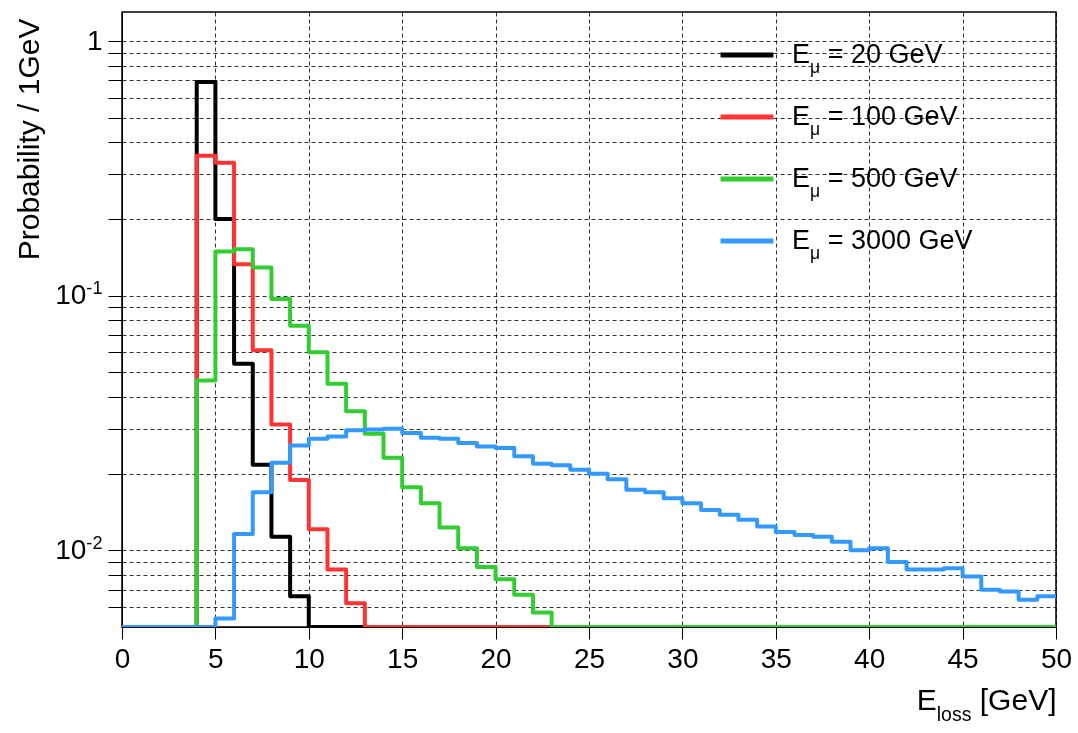  What do you see at coordinates (963, 658) in the screenshot?
I see `x-tick-label: 45` at bounding box center [963, 658].